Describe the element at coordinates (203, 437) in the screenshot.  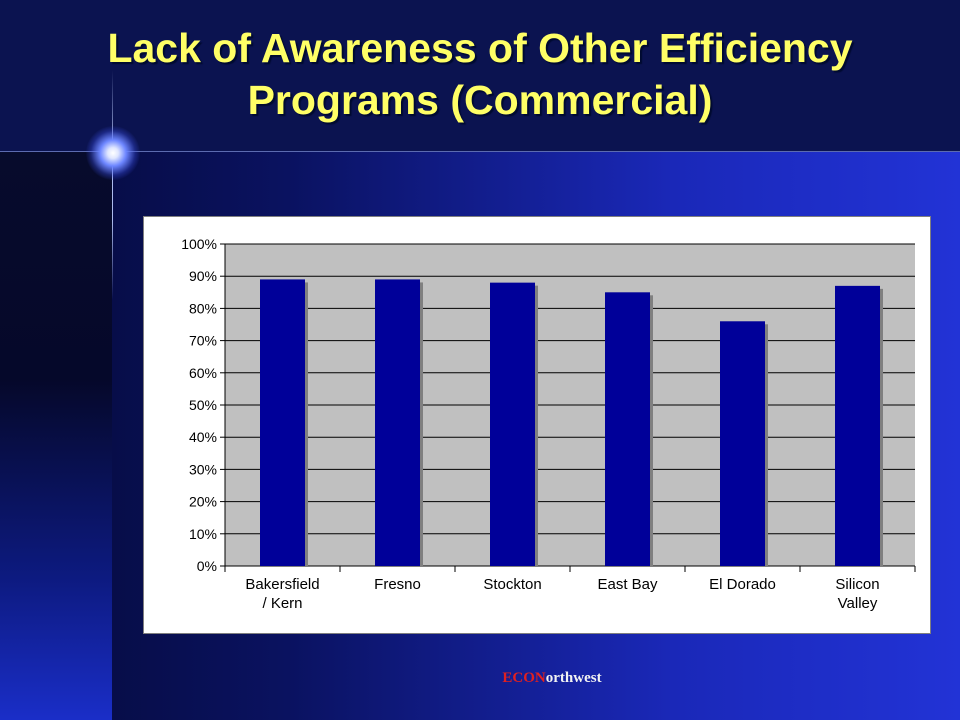
I see `y-tick-label: 40%` at that location.